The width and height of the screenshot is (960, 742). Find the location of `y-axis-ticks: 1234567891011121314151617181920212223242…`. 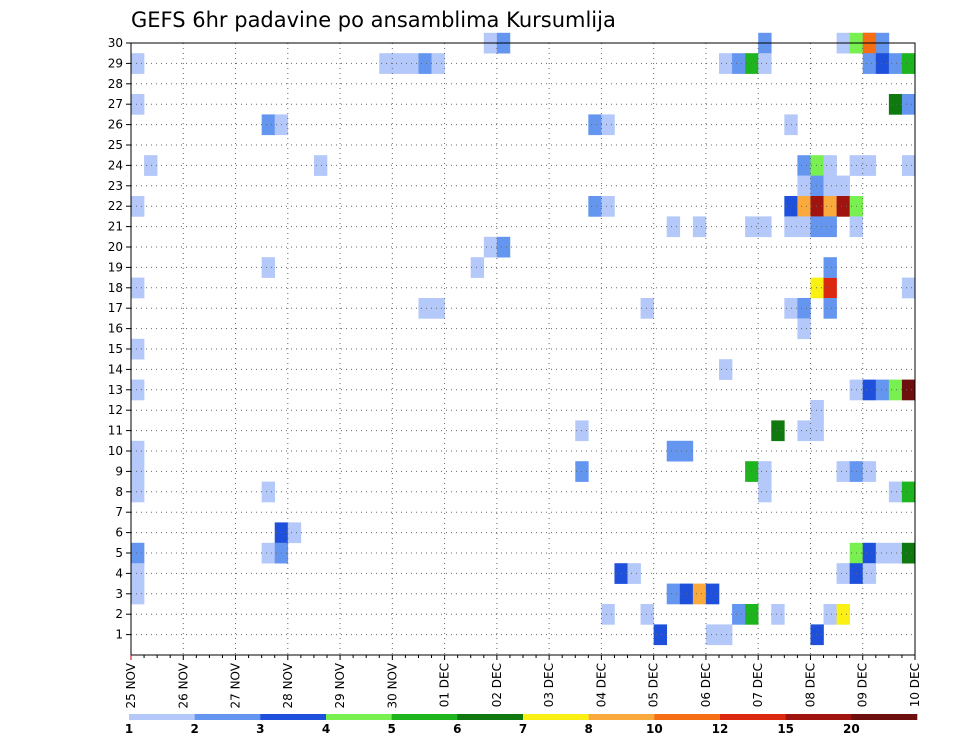

y-axis-ticks: 1234567891011121314151617181920212223242… is located at coordinates (119, 339).